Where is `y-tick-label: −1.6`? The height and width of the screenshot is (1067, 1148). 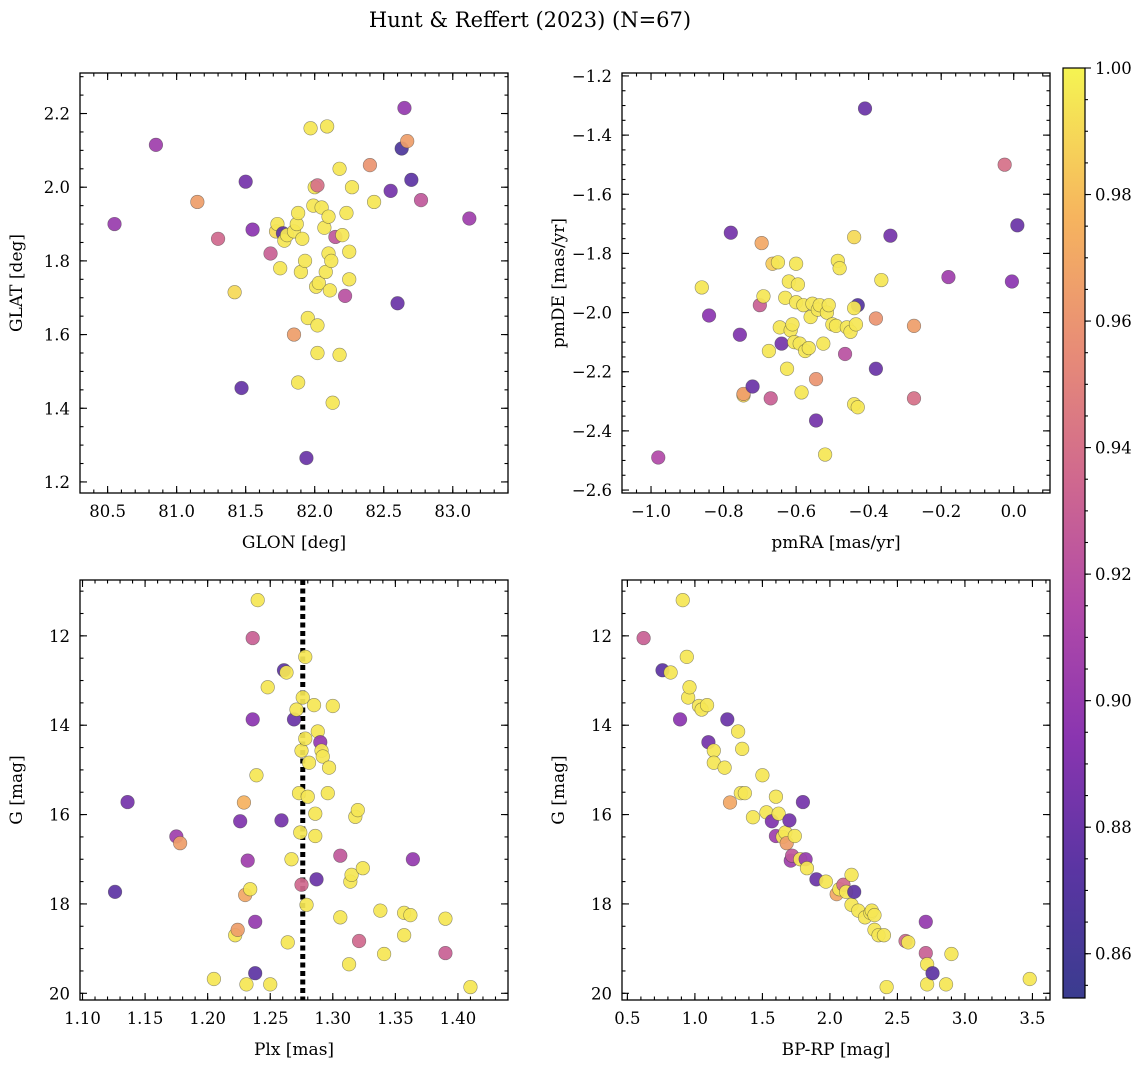 y-tick-label: −1.6 is located at coordinates (592, 194).